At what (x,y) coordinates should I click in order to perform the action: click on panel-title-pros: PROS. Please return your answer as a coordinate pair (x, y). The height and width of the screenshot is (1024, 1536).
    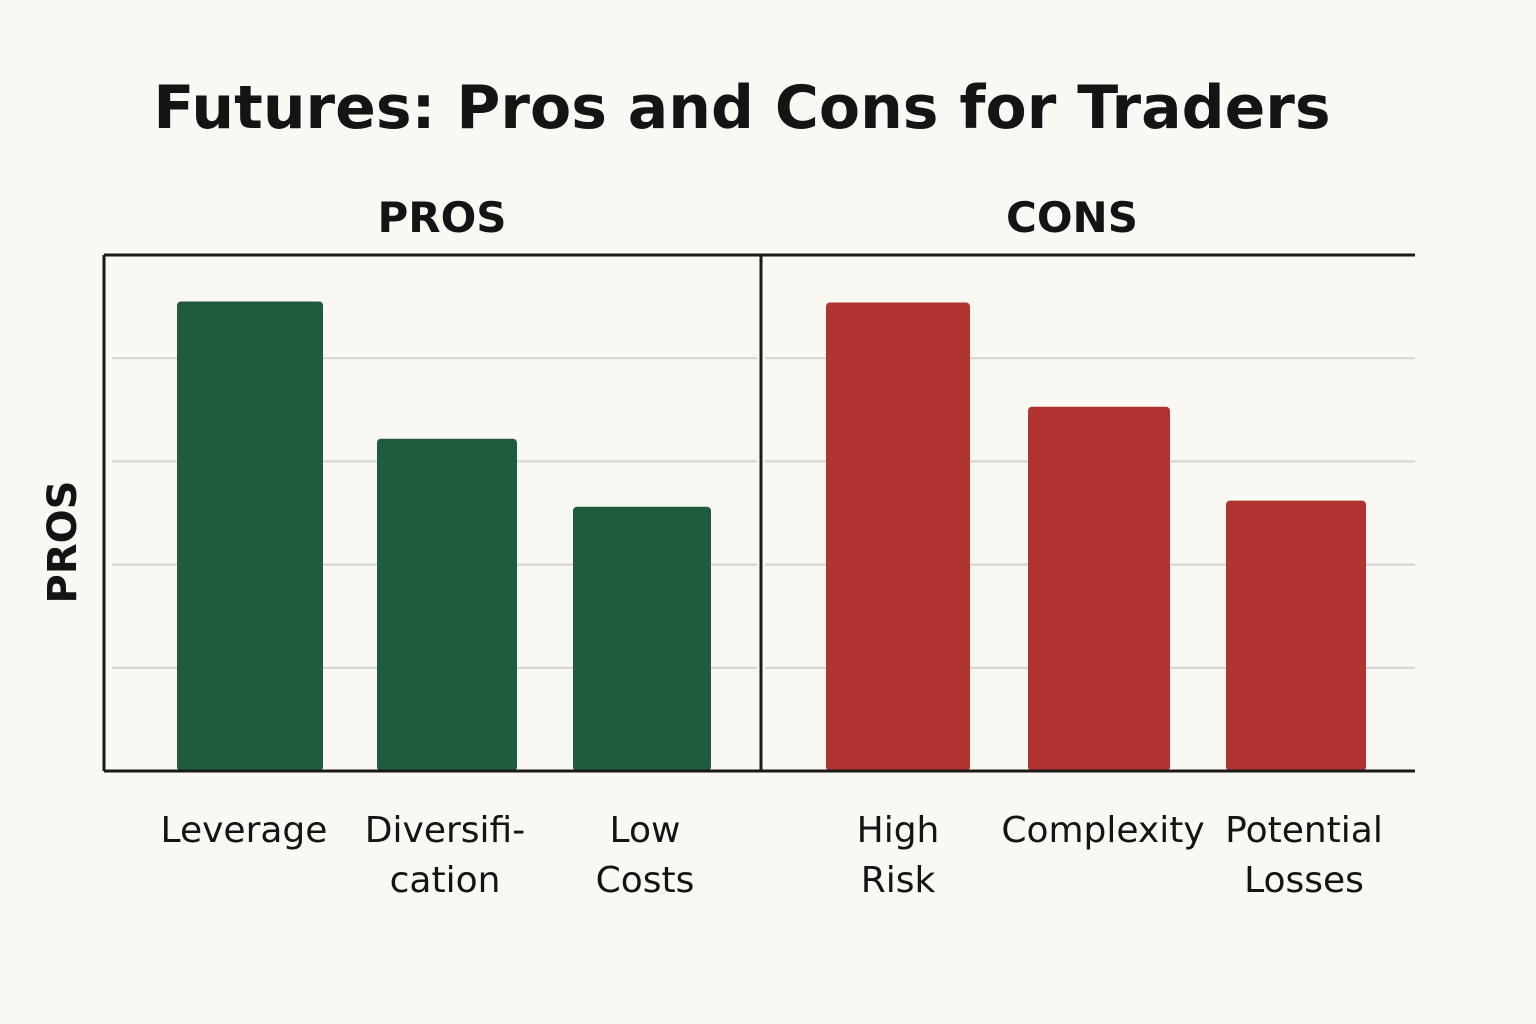
    Looking at the image, I should click on (441, 217).